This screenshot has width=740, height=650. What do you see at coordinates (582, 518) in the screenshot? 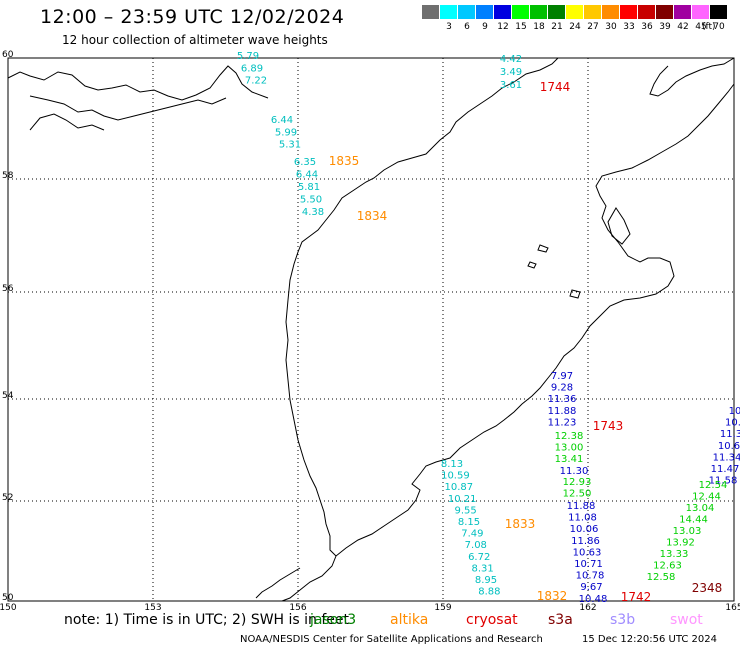
I see `wave-height-reading: 11.08` at bounding box center [582, 518].